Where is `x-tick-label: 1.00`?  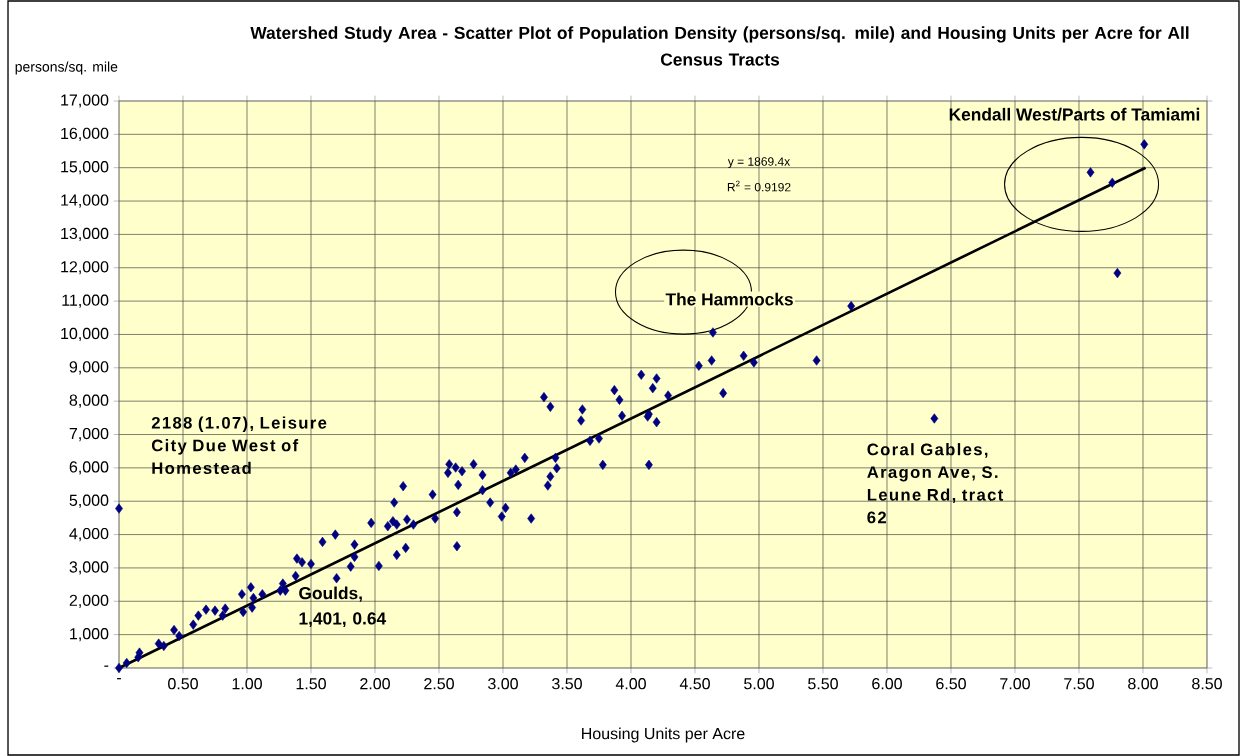 x-tick-label: 1.00 is located at coordinates (247, 684).